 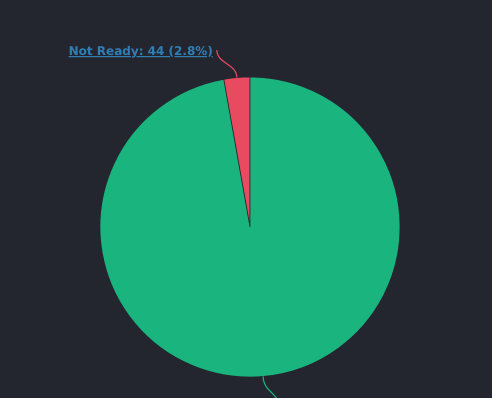 What do you see at coordinates (140, 51) in the screenshot?
I see `slice-label: Not Ready: 44 (2.8%)` at bounding box center [140, 51].